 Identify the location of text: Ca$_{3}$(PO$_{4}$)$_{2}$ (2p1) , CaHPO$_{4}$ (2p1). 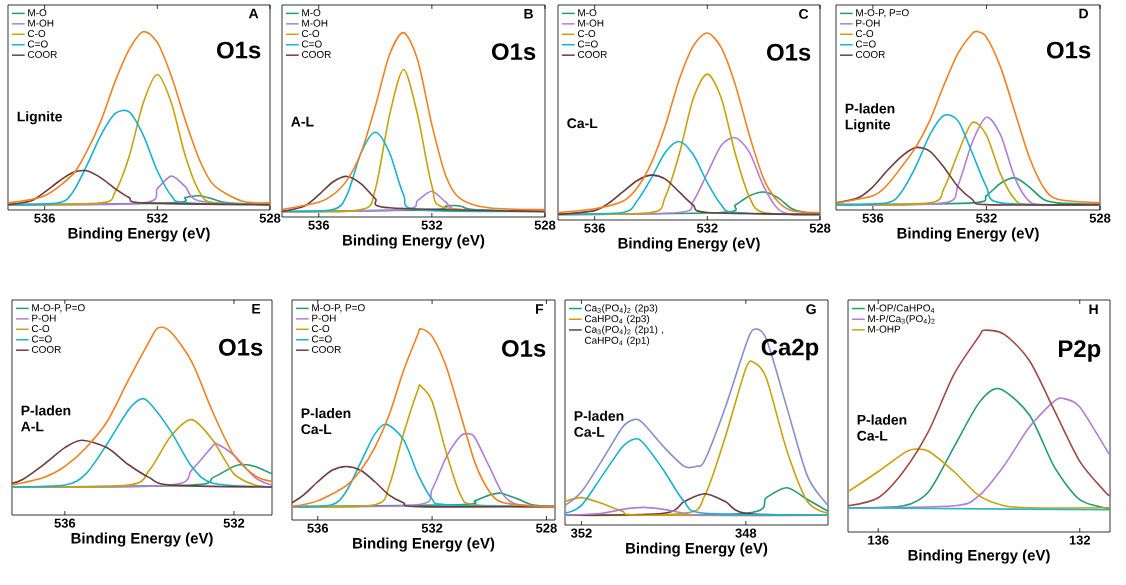
(624, 335).